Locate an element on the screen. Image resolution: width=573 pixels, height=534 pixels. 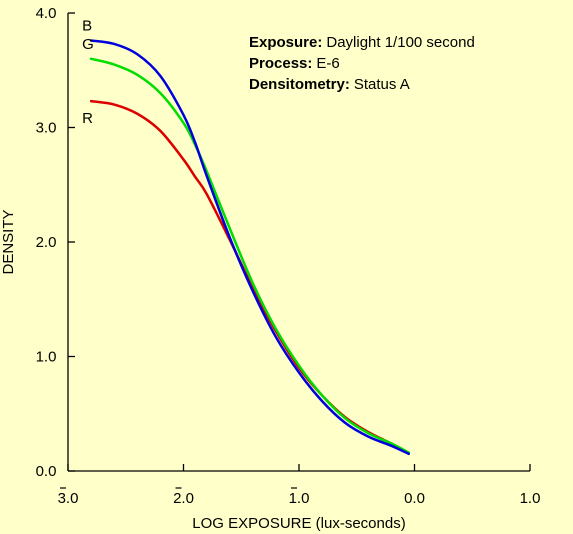
annotation-value: Daylight 1/100 second is located at coordinates (400, 42).